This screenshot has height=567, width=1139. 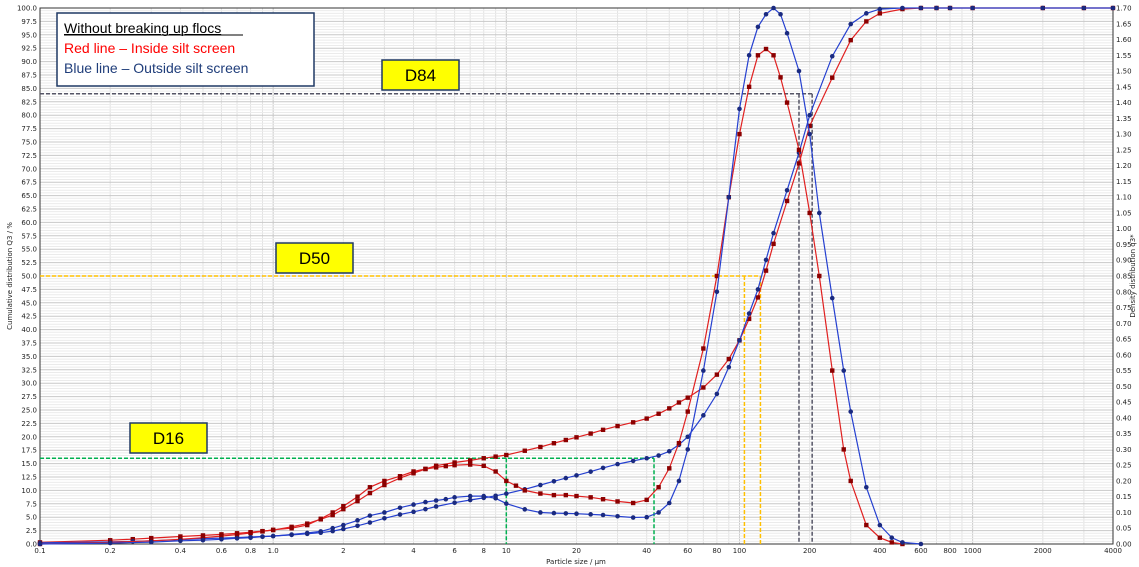 What do you see at coordinates (1124, 135) in the screenshot?
I see `y-tick-label-right: 1.30` at bounding box center [1124, 135].